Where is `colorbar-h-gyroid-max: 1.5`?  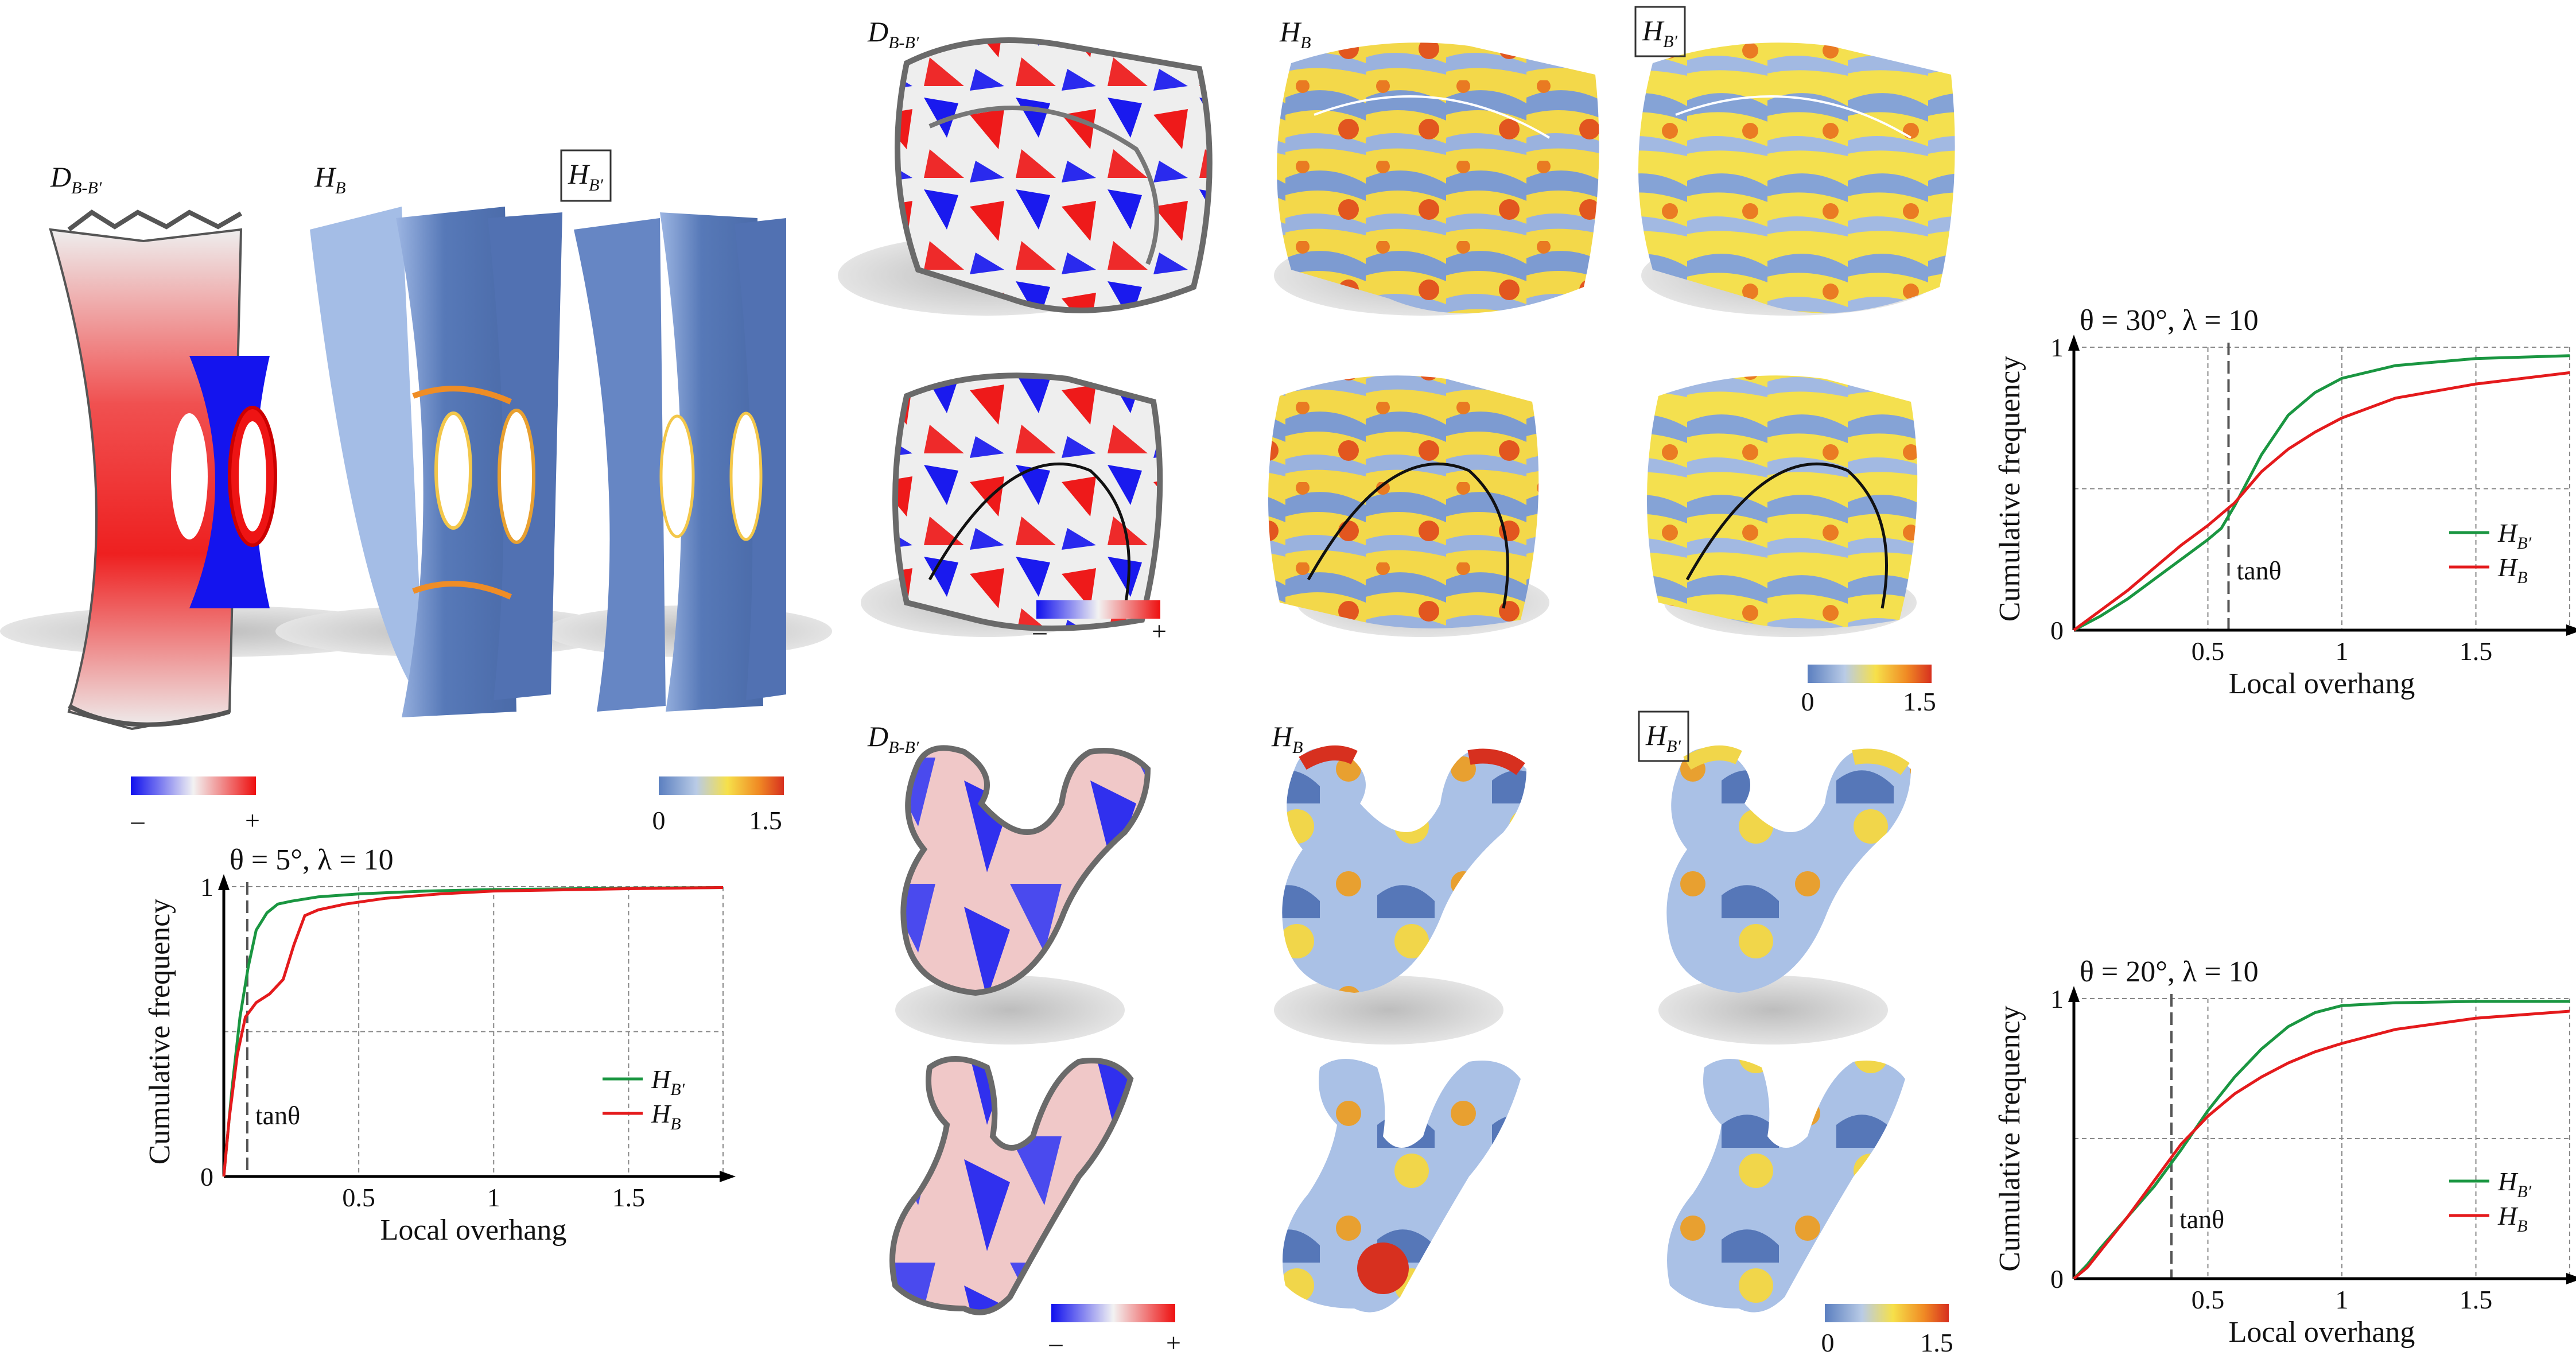
colorbar-h-gyroid-max: 1.5 is located at coordinates (1919, 701).